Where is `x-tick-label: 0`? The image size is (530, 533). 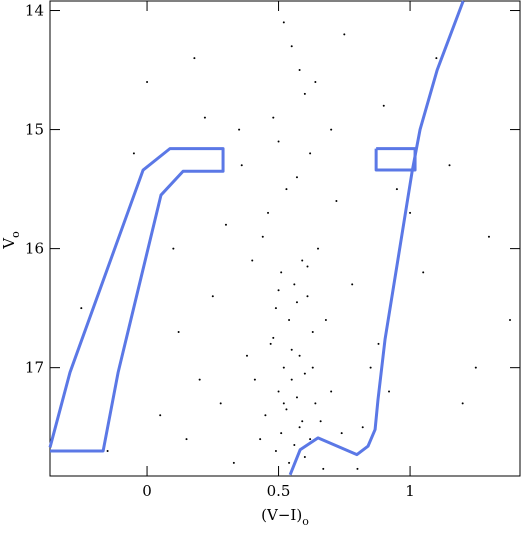 x-tick-label: 0 is located at coordinates (147, 491).